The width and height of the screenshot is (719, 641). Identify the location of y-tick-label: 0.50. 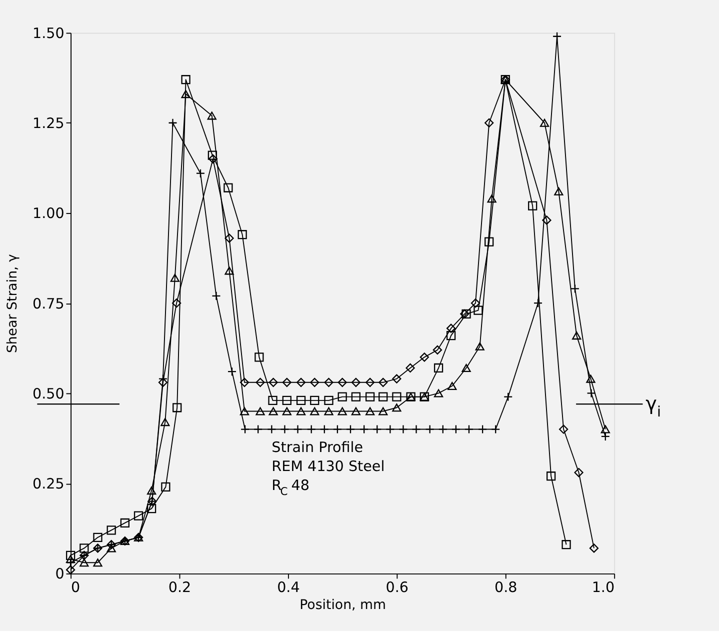
(48, 394).